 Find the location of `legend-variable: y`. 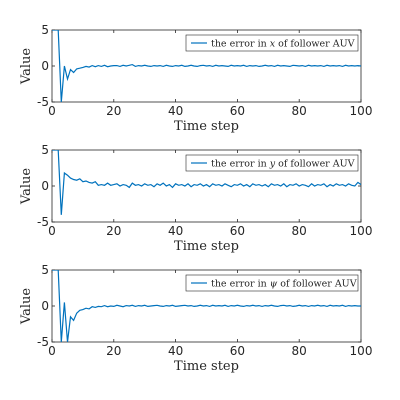

legend-variable: y is located at coordinates (272, 164).